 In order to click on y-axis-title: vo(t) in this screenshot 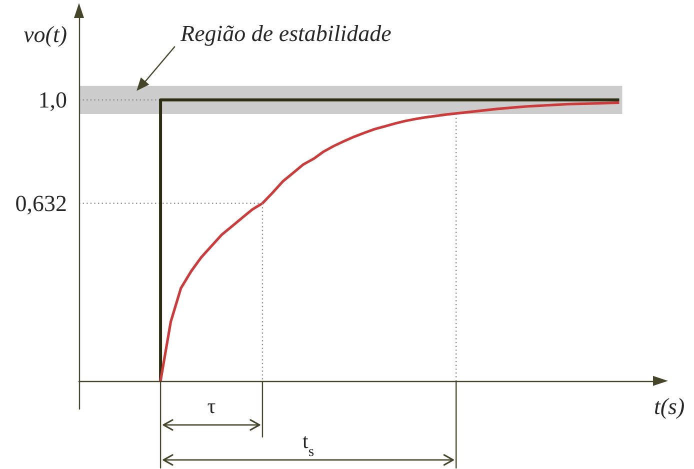, I will do `click(45, 34)`.